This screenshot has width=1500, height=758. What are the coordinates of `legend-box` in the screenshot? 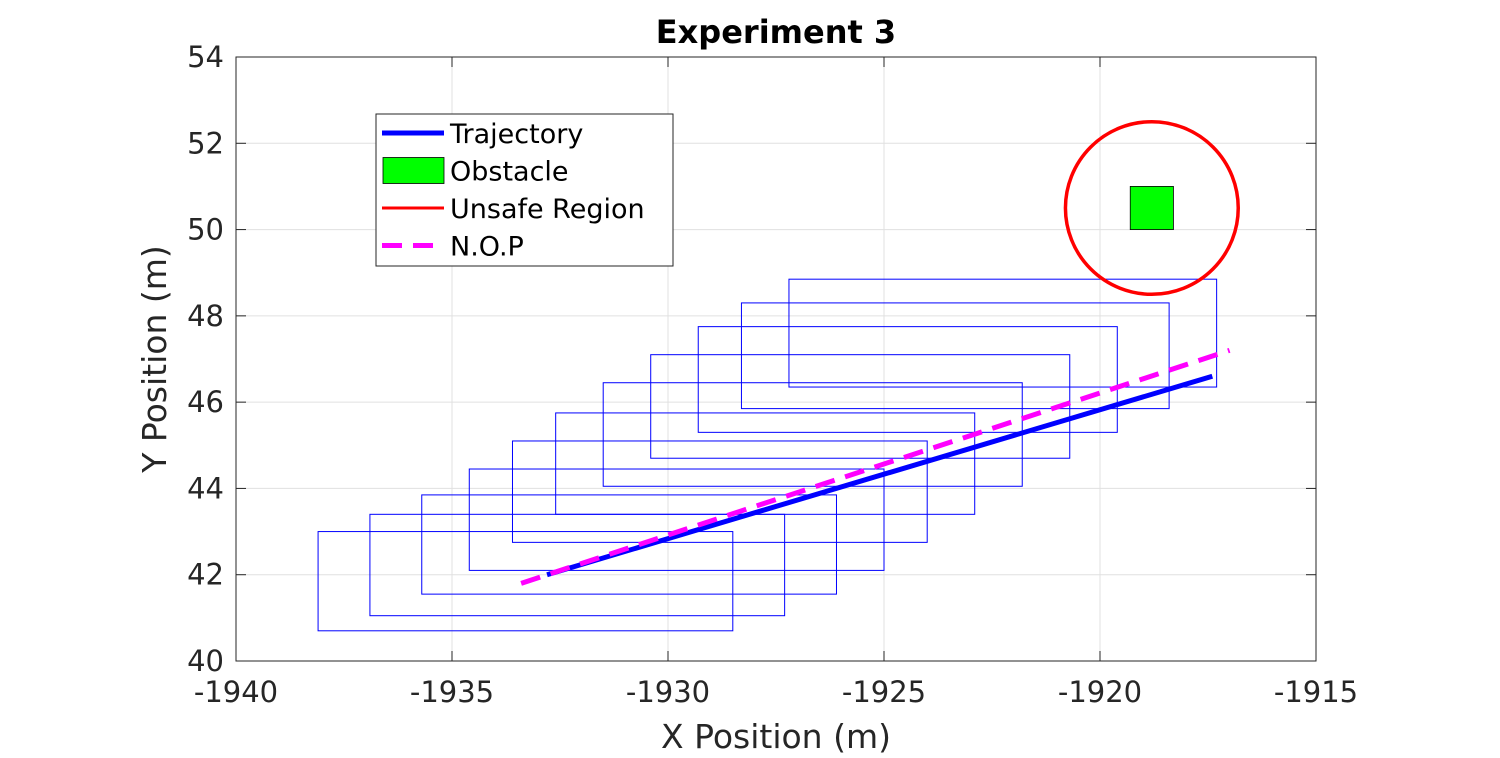 It's located at (524, 190).